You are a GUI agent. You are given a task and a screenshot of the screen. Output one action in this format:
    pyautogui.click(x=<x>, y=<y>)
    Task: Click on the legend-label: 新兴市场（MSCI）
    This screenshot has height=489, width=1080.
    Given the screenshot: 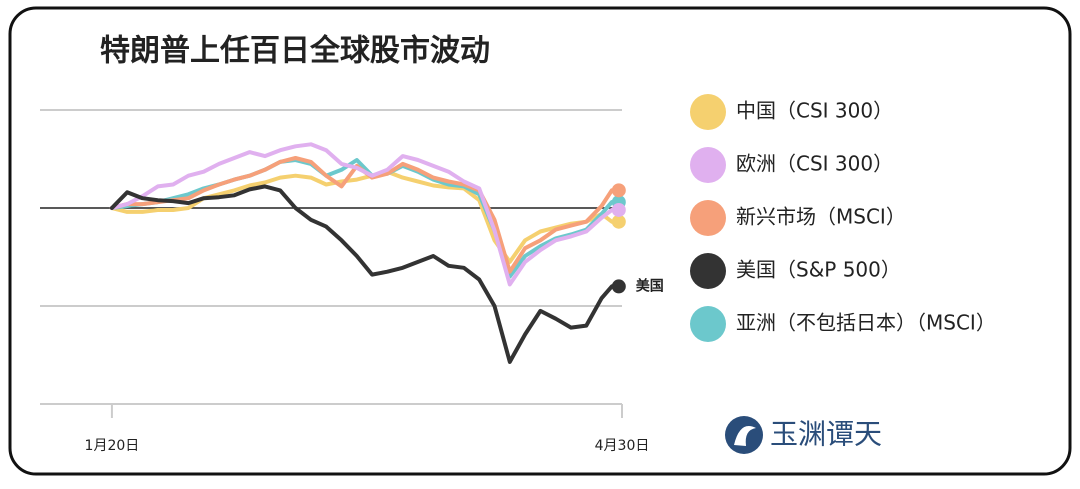 What is the action you would take?
    pyautogui.click(x=821, y=217)
    